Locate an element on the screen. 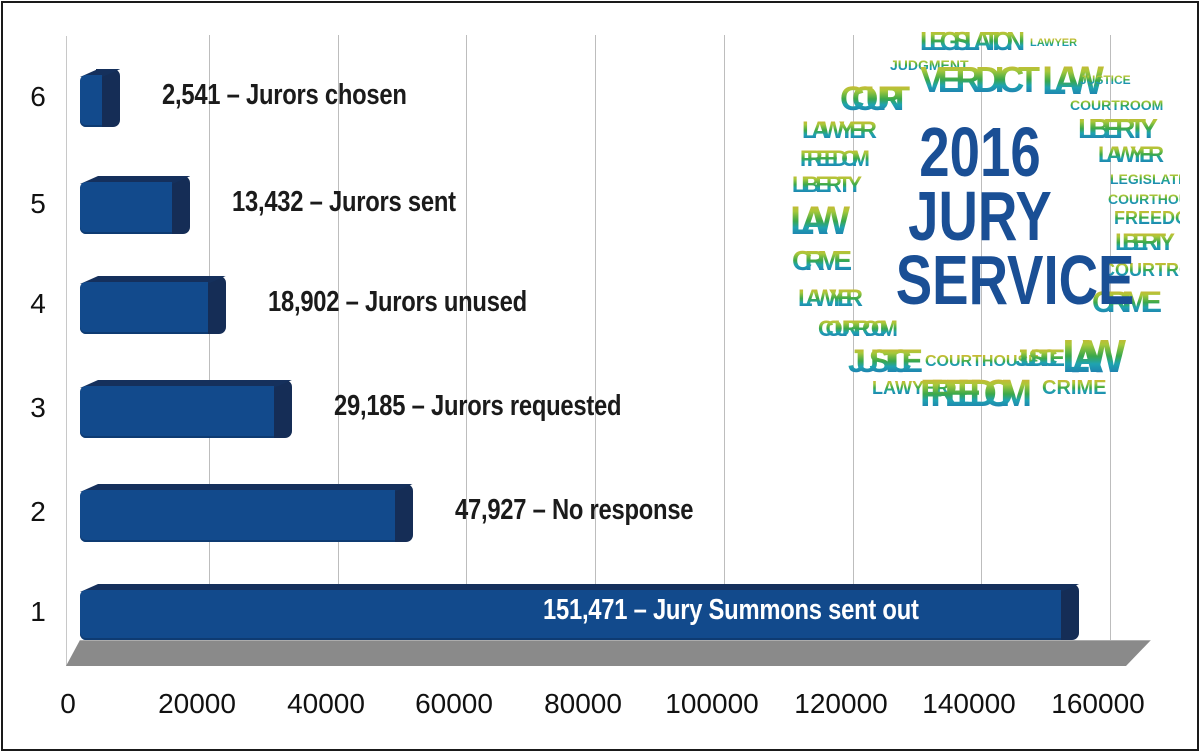 The image size is (1200, 752). graphic-title: 2016 JURY SERVICE is located at coordinates (1003, 216).